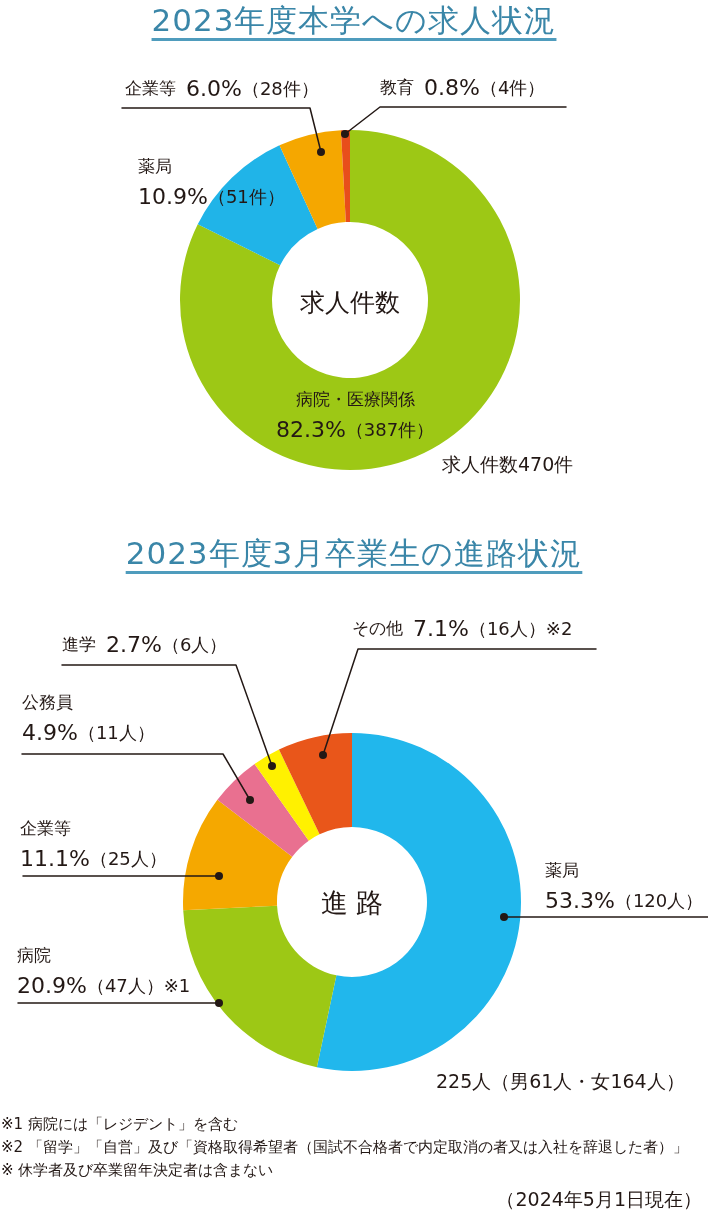 The width and height of the screenshot is (708, 1211). I want to click on data-label: 53.3%（120人）, so click(624, 900).